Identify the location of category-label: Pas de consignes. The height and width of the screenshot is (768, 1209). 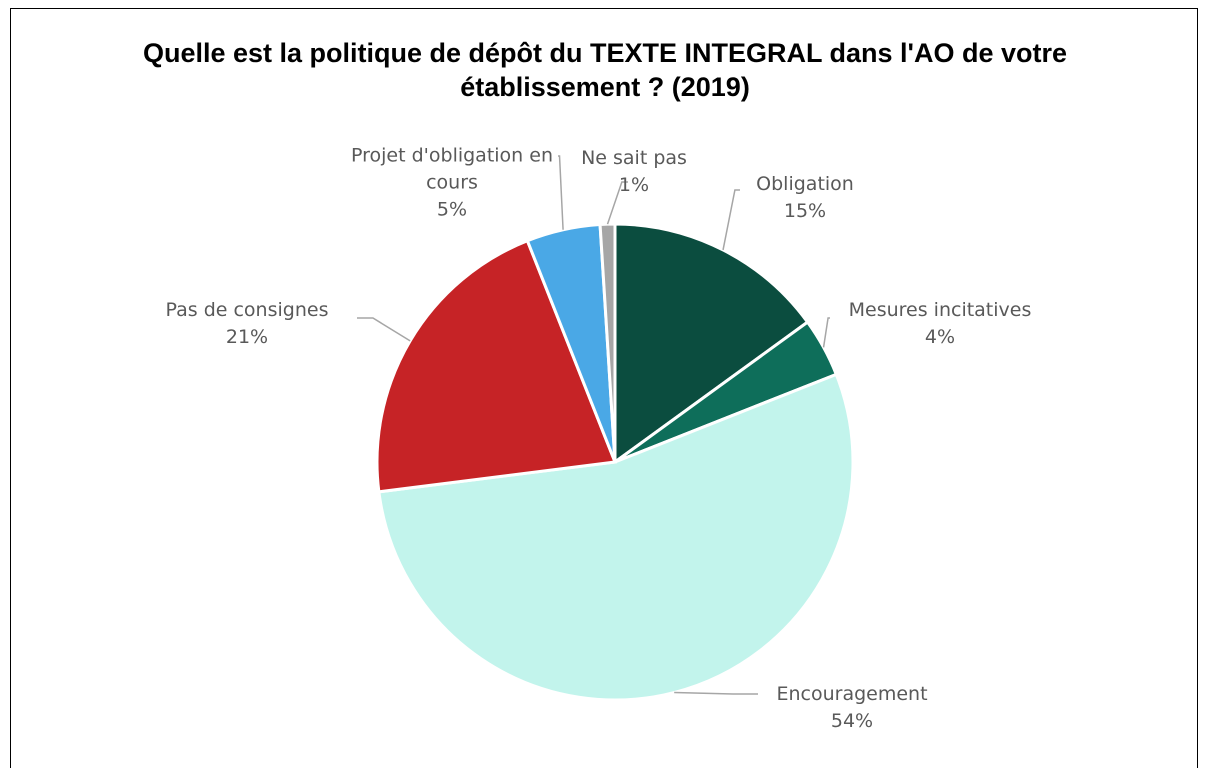
(247, 310).